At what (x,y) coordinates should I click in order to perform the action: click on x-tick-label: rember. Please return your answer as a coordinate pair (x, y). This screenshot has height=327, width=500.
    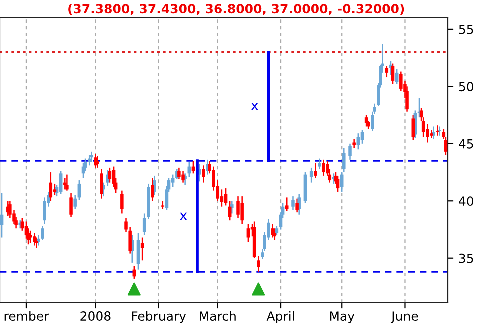
    Looking at the image, I should click on (27, 316).